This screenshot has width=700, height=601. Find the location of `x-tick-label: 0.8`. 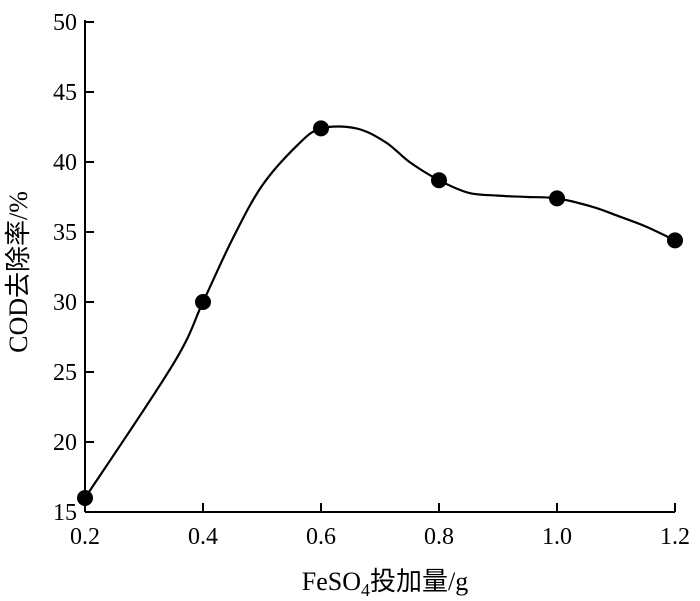

x-tick-label: 0.8 is located at coordinates (439, 537).